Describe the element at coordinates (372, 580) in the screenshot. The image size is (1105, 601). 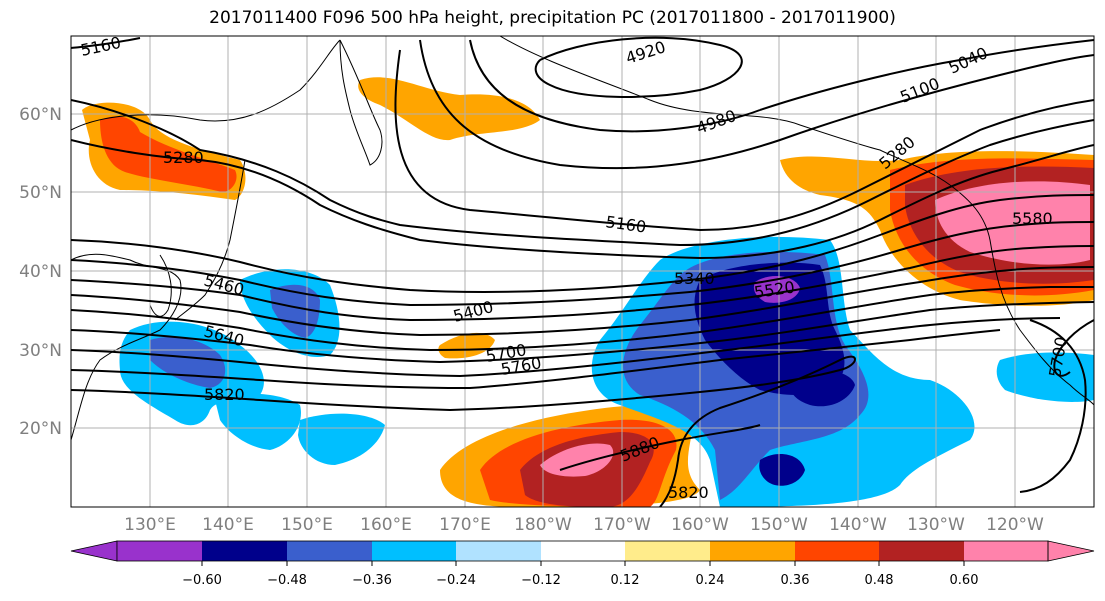
I see `colorbar-tick-label: −0.36` at that location.